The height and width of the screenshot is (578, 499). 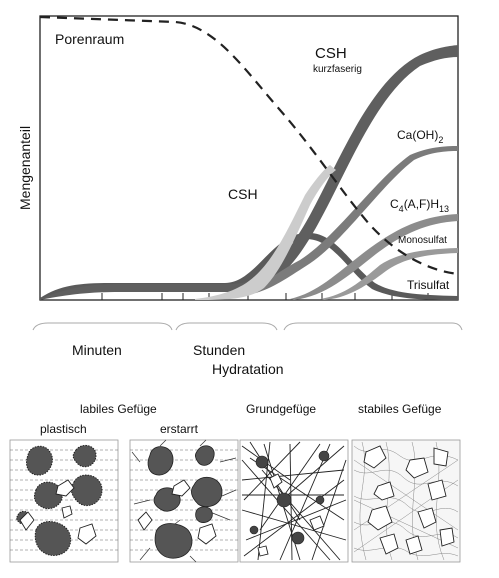 I want to click on csh-short-curve, so click(x=265, y=232).